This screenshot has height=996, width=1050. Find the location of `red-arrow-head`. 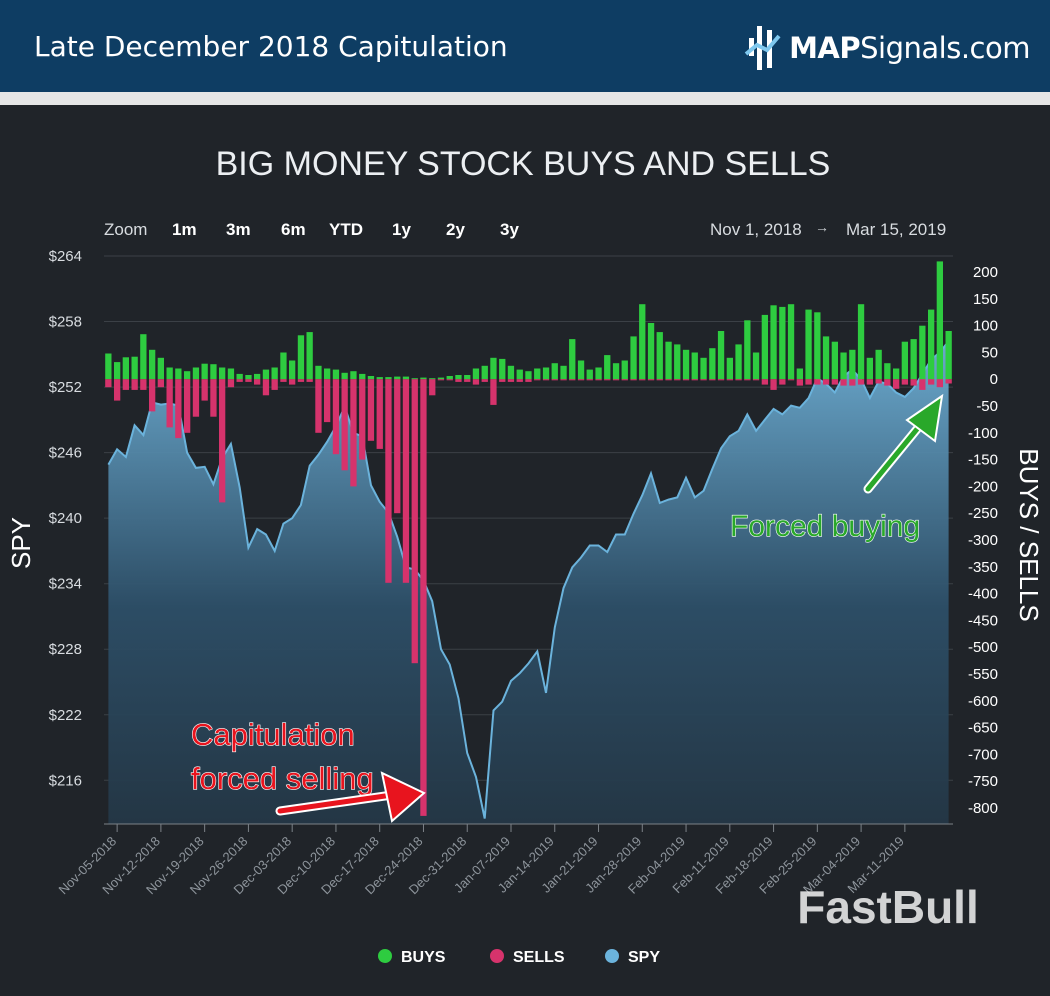

red-arrow-head is located at coordinates (403, 797).